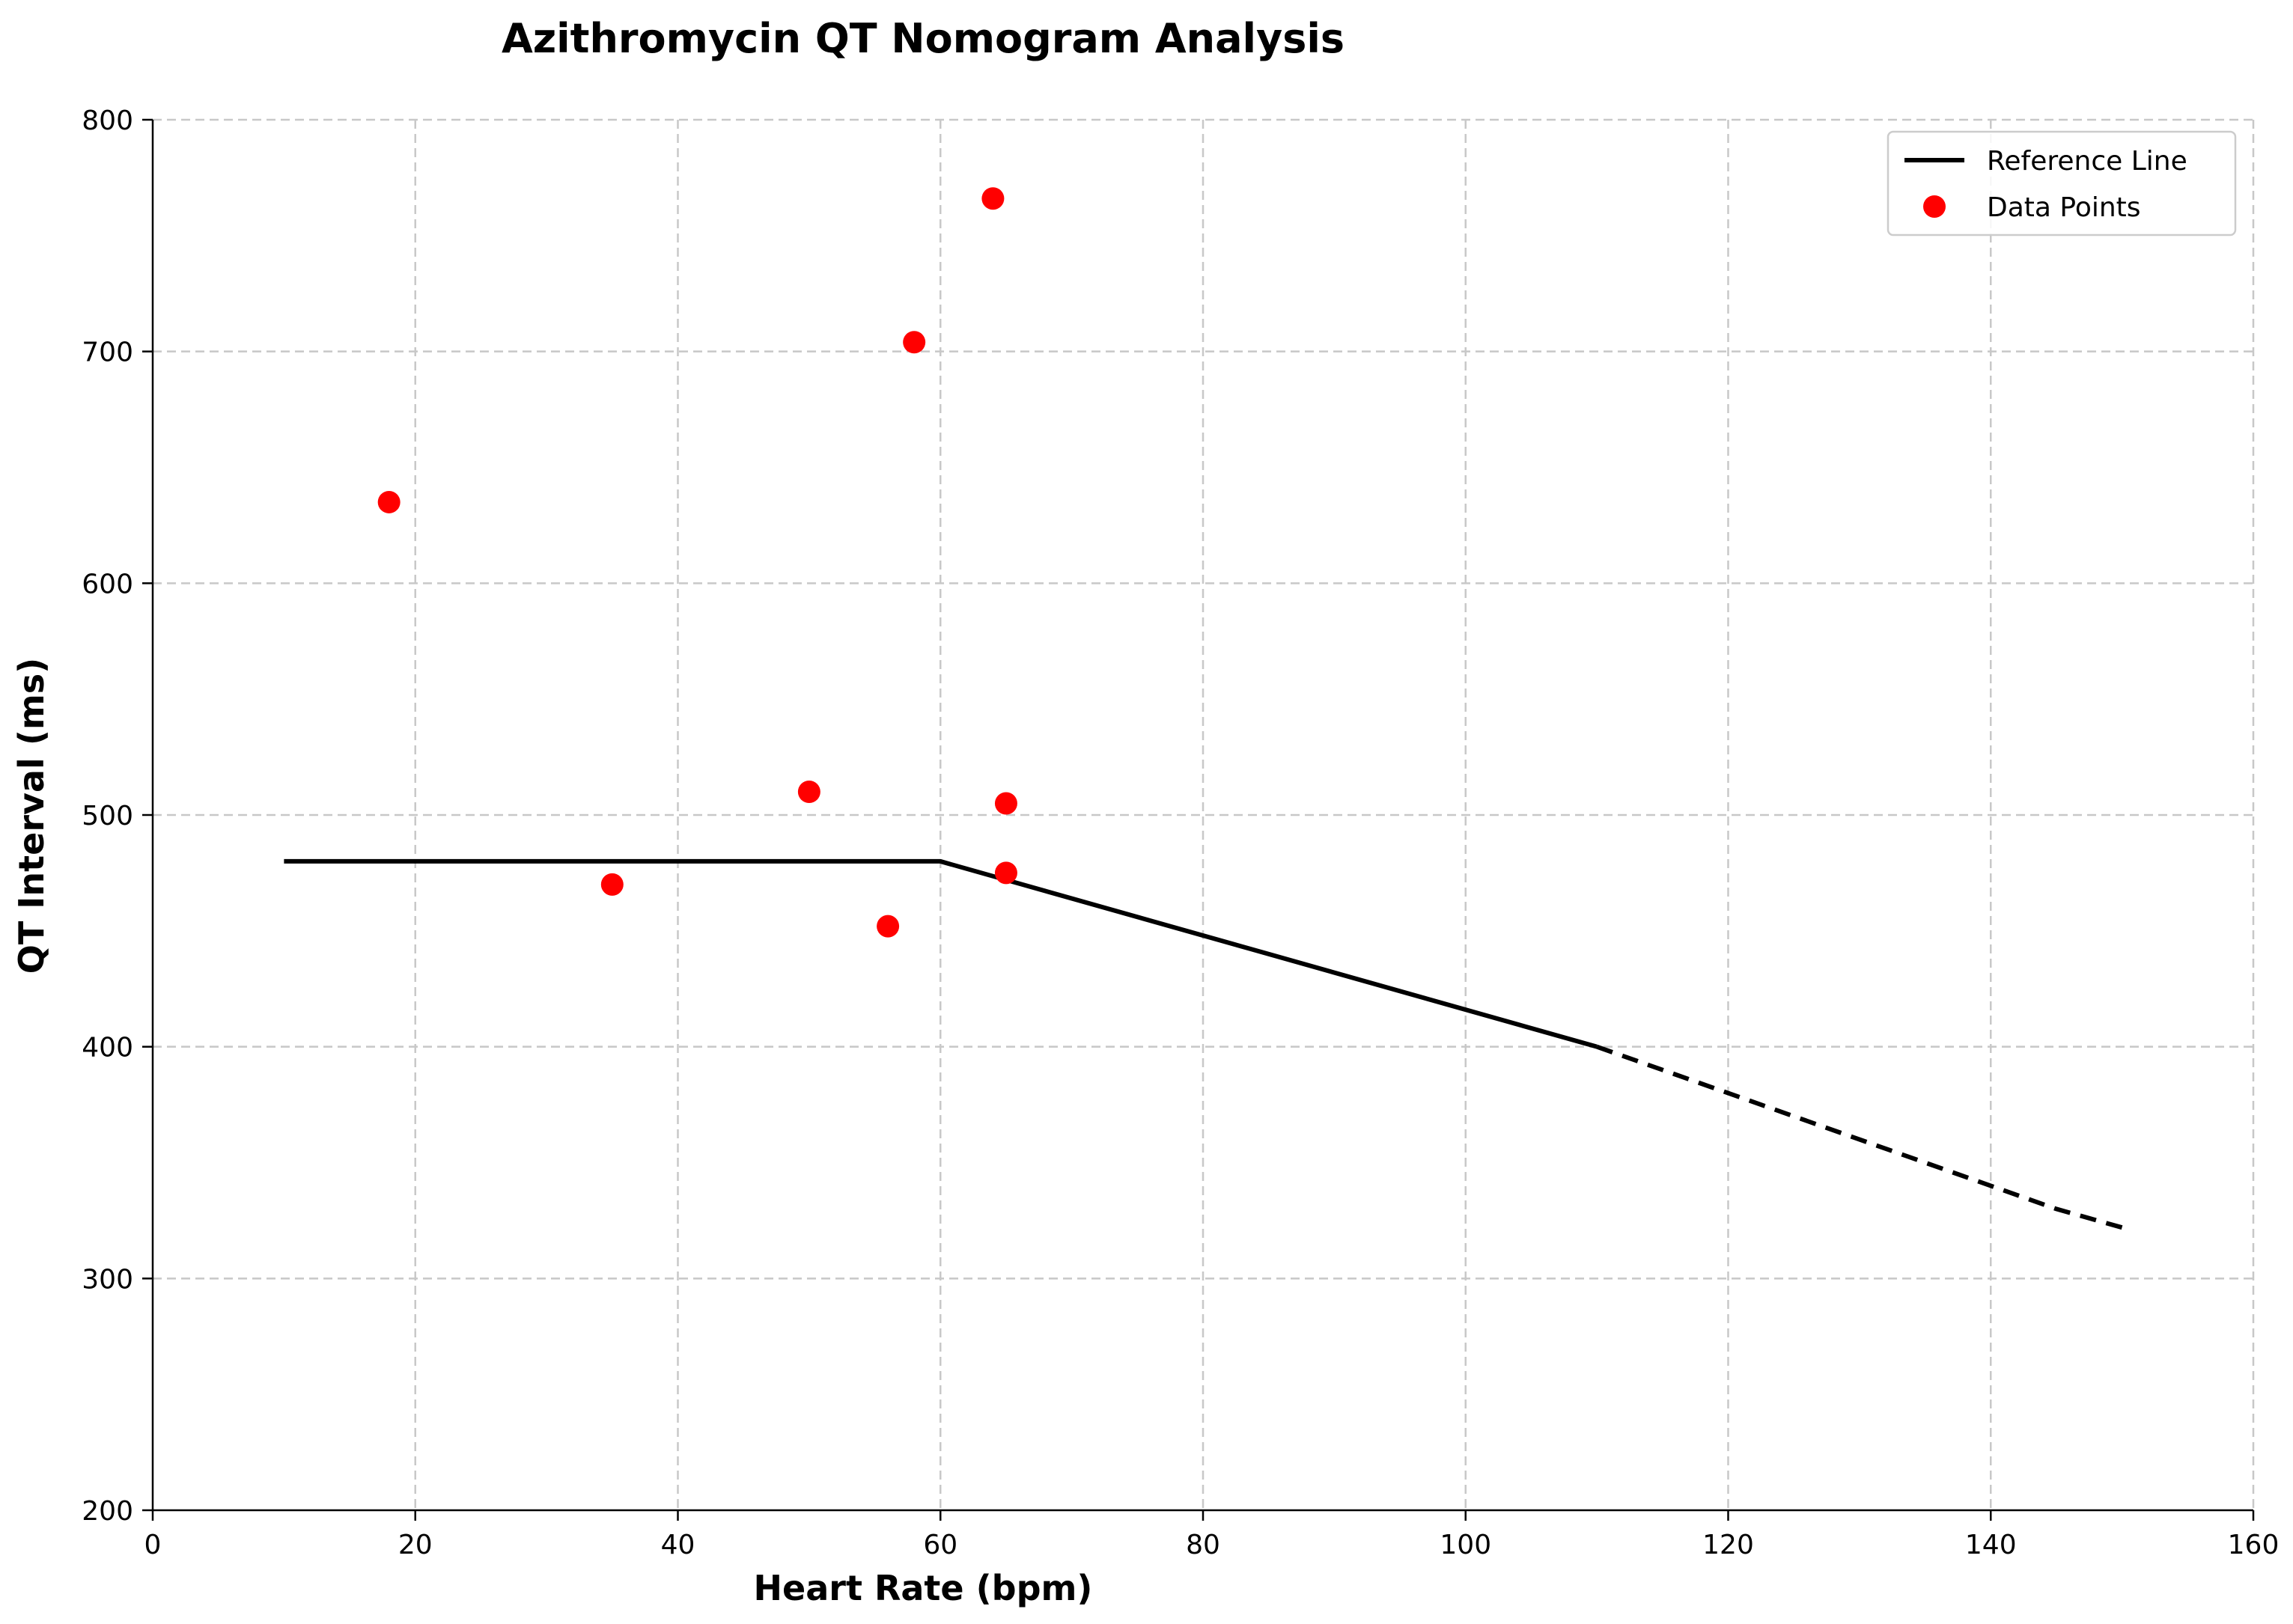 The height and width of the screenshot is (1624, 2293). What do you see at coordinates (941, 954) in the screenshot?
I see `reference-line-solid` at bounding box center [941, 954].